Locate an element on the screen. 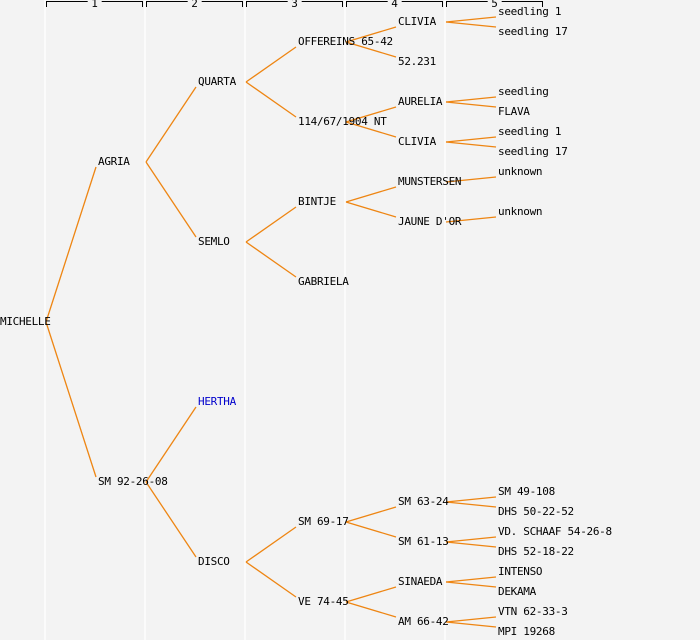 Image resolution: width=700 pixels, height=640 pixels. pedigree-node-clivia1: CLIVIA is located at coordinates (417, 21).